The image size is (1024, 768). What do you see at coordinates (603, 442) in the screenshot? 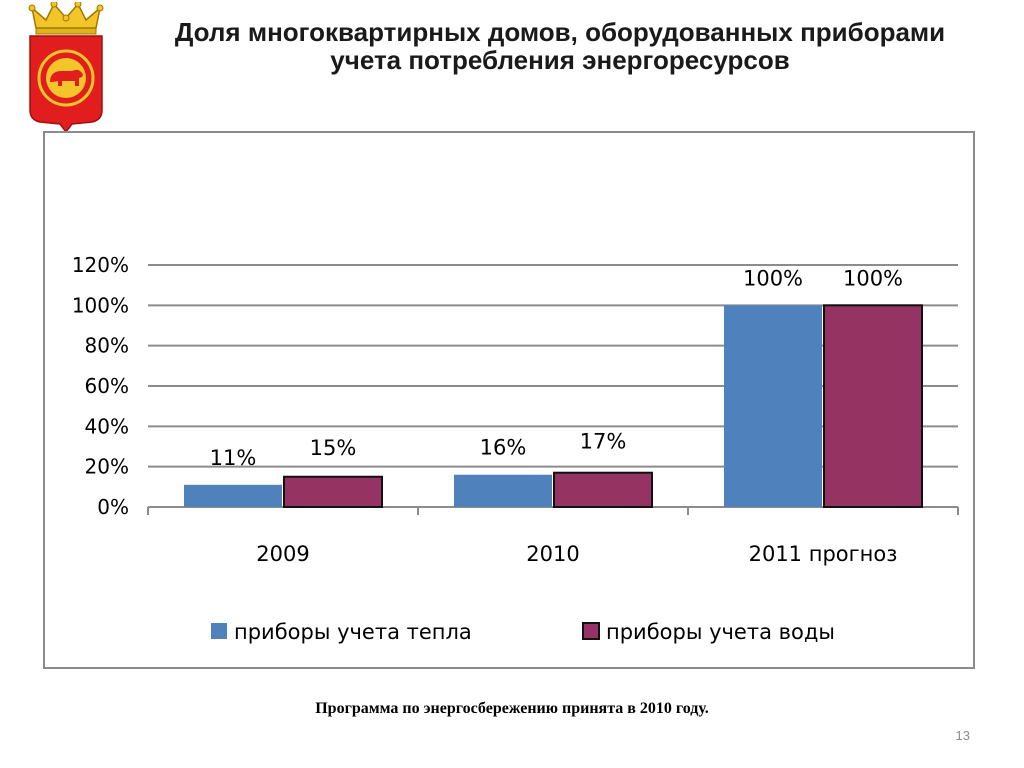
I see `data-label: 17%` at bounding box center [603, 442].